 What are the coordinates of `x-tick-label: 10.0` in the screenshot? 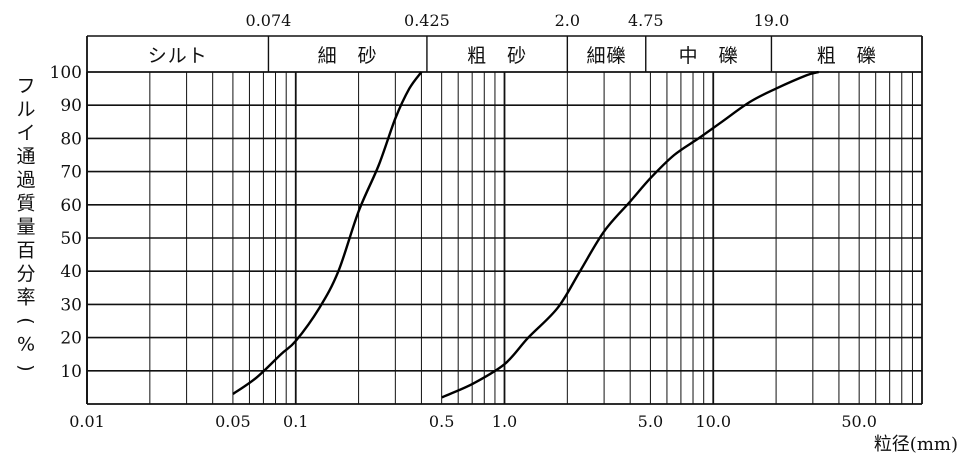 It's located at (713, 421).